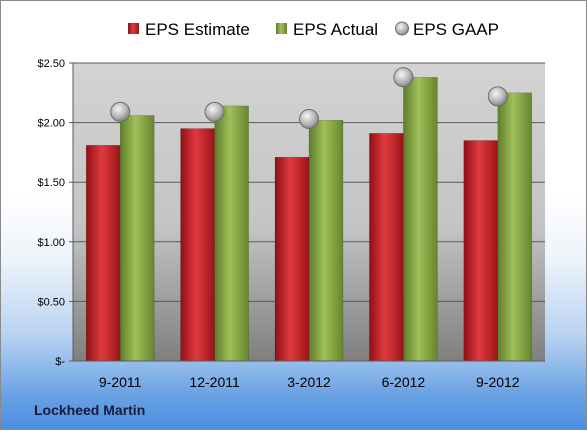 Image resolution: width=587 pixels, height=431 pixels. I want to click on legend-label: EPS Estimate, so click(197, 29).